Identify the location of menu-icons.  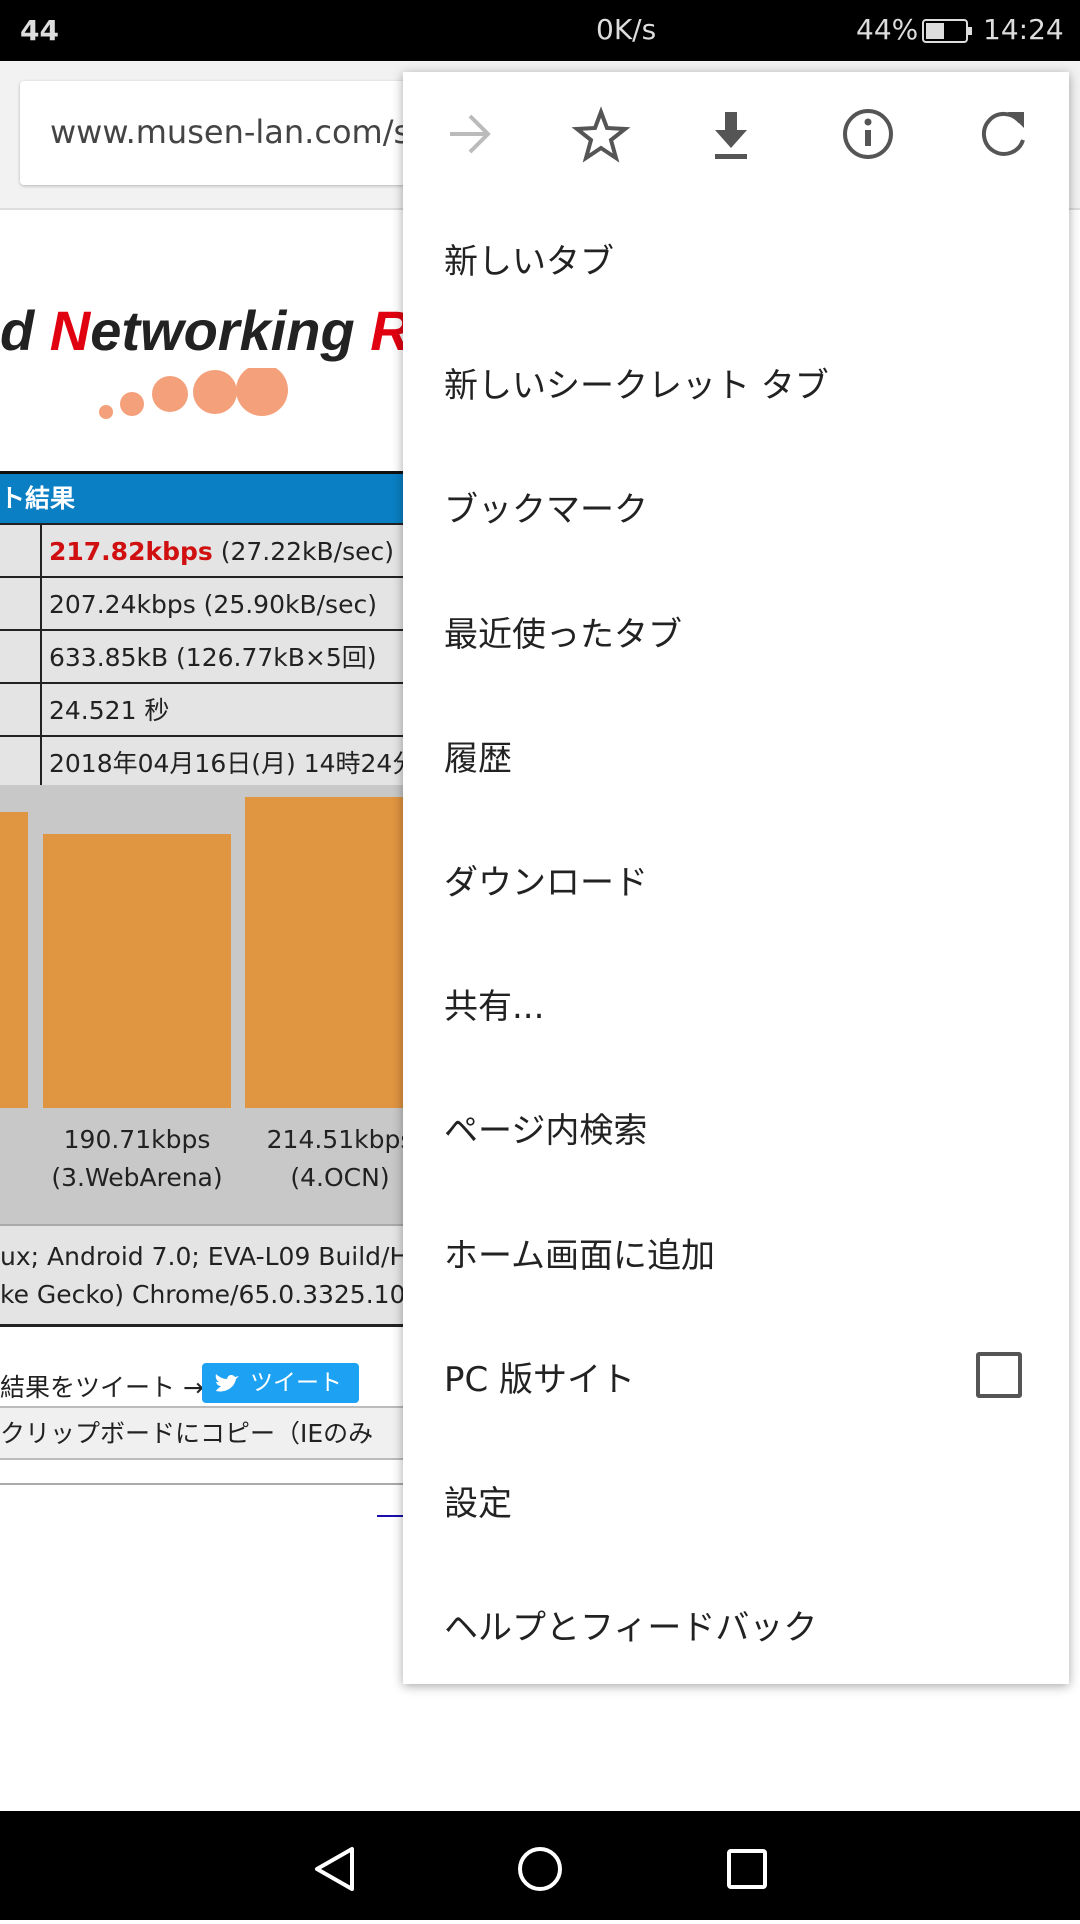
(737, 134).